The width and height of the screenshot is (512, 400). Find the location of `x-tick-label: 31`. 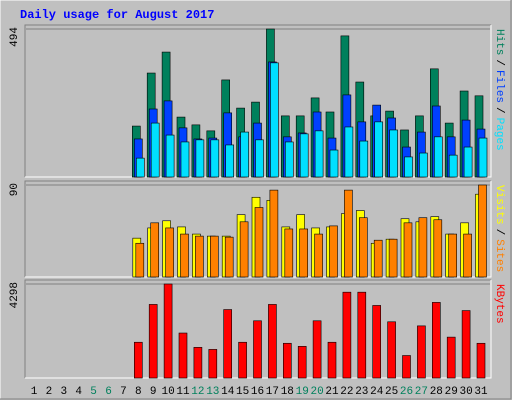

x-tick-label: 31 is located at coordinates (481, 392).